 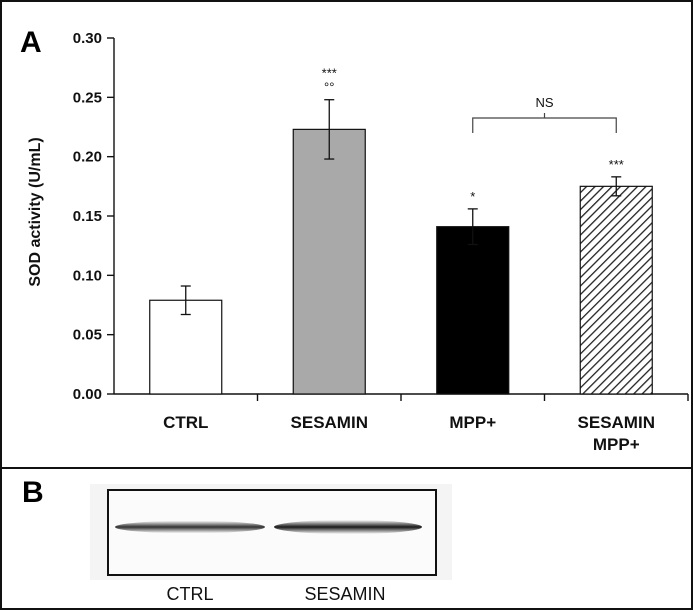 I want to click on x-category-label: CTRL, so click(x=185, y=422).